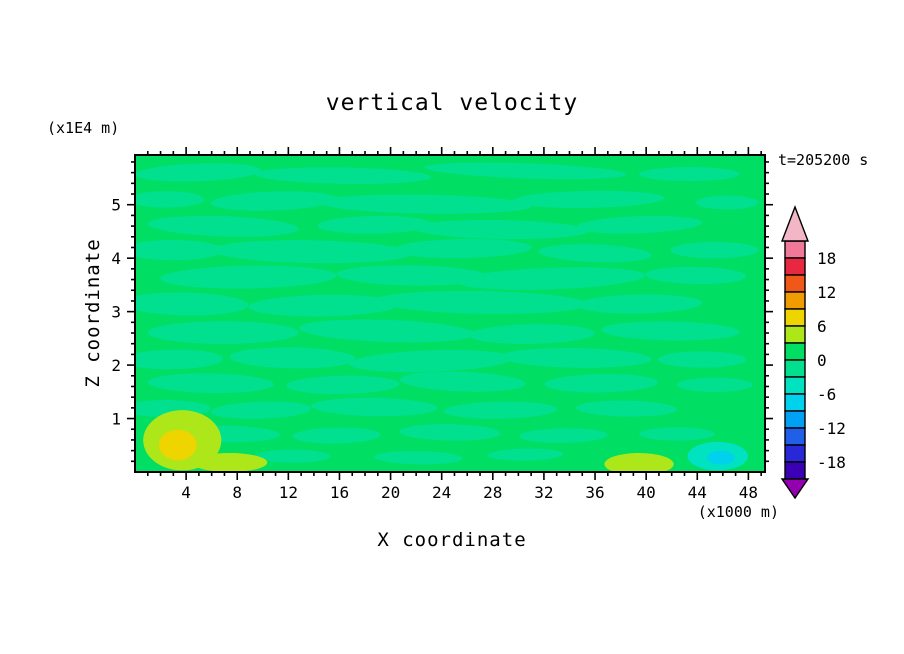 The height and width of the screenshot is (654, 904). Describe the element at coordinates (826, 258) in the screenshot. I see `colorbar-label: 18` at that location.